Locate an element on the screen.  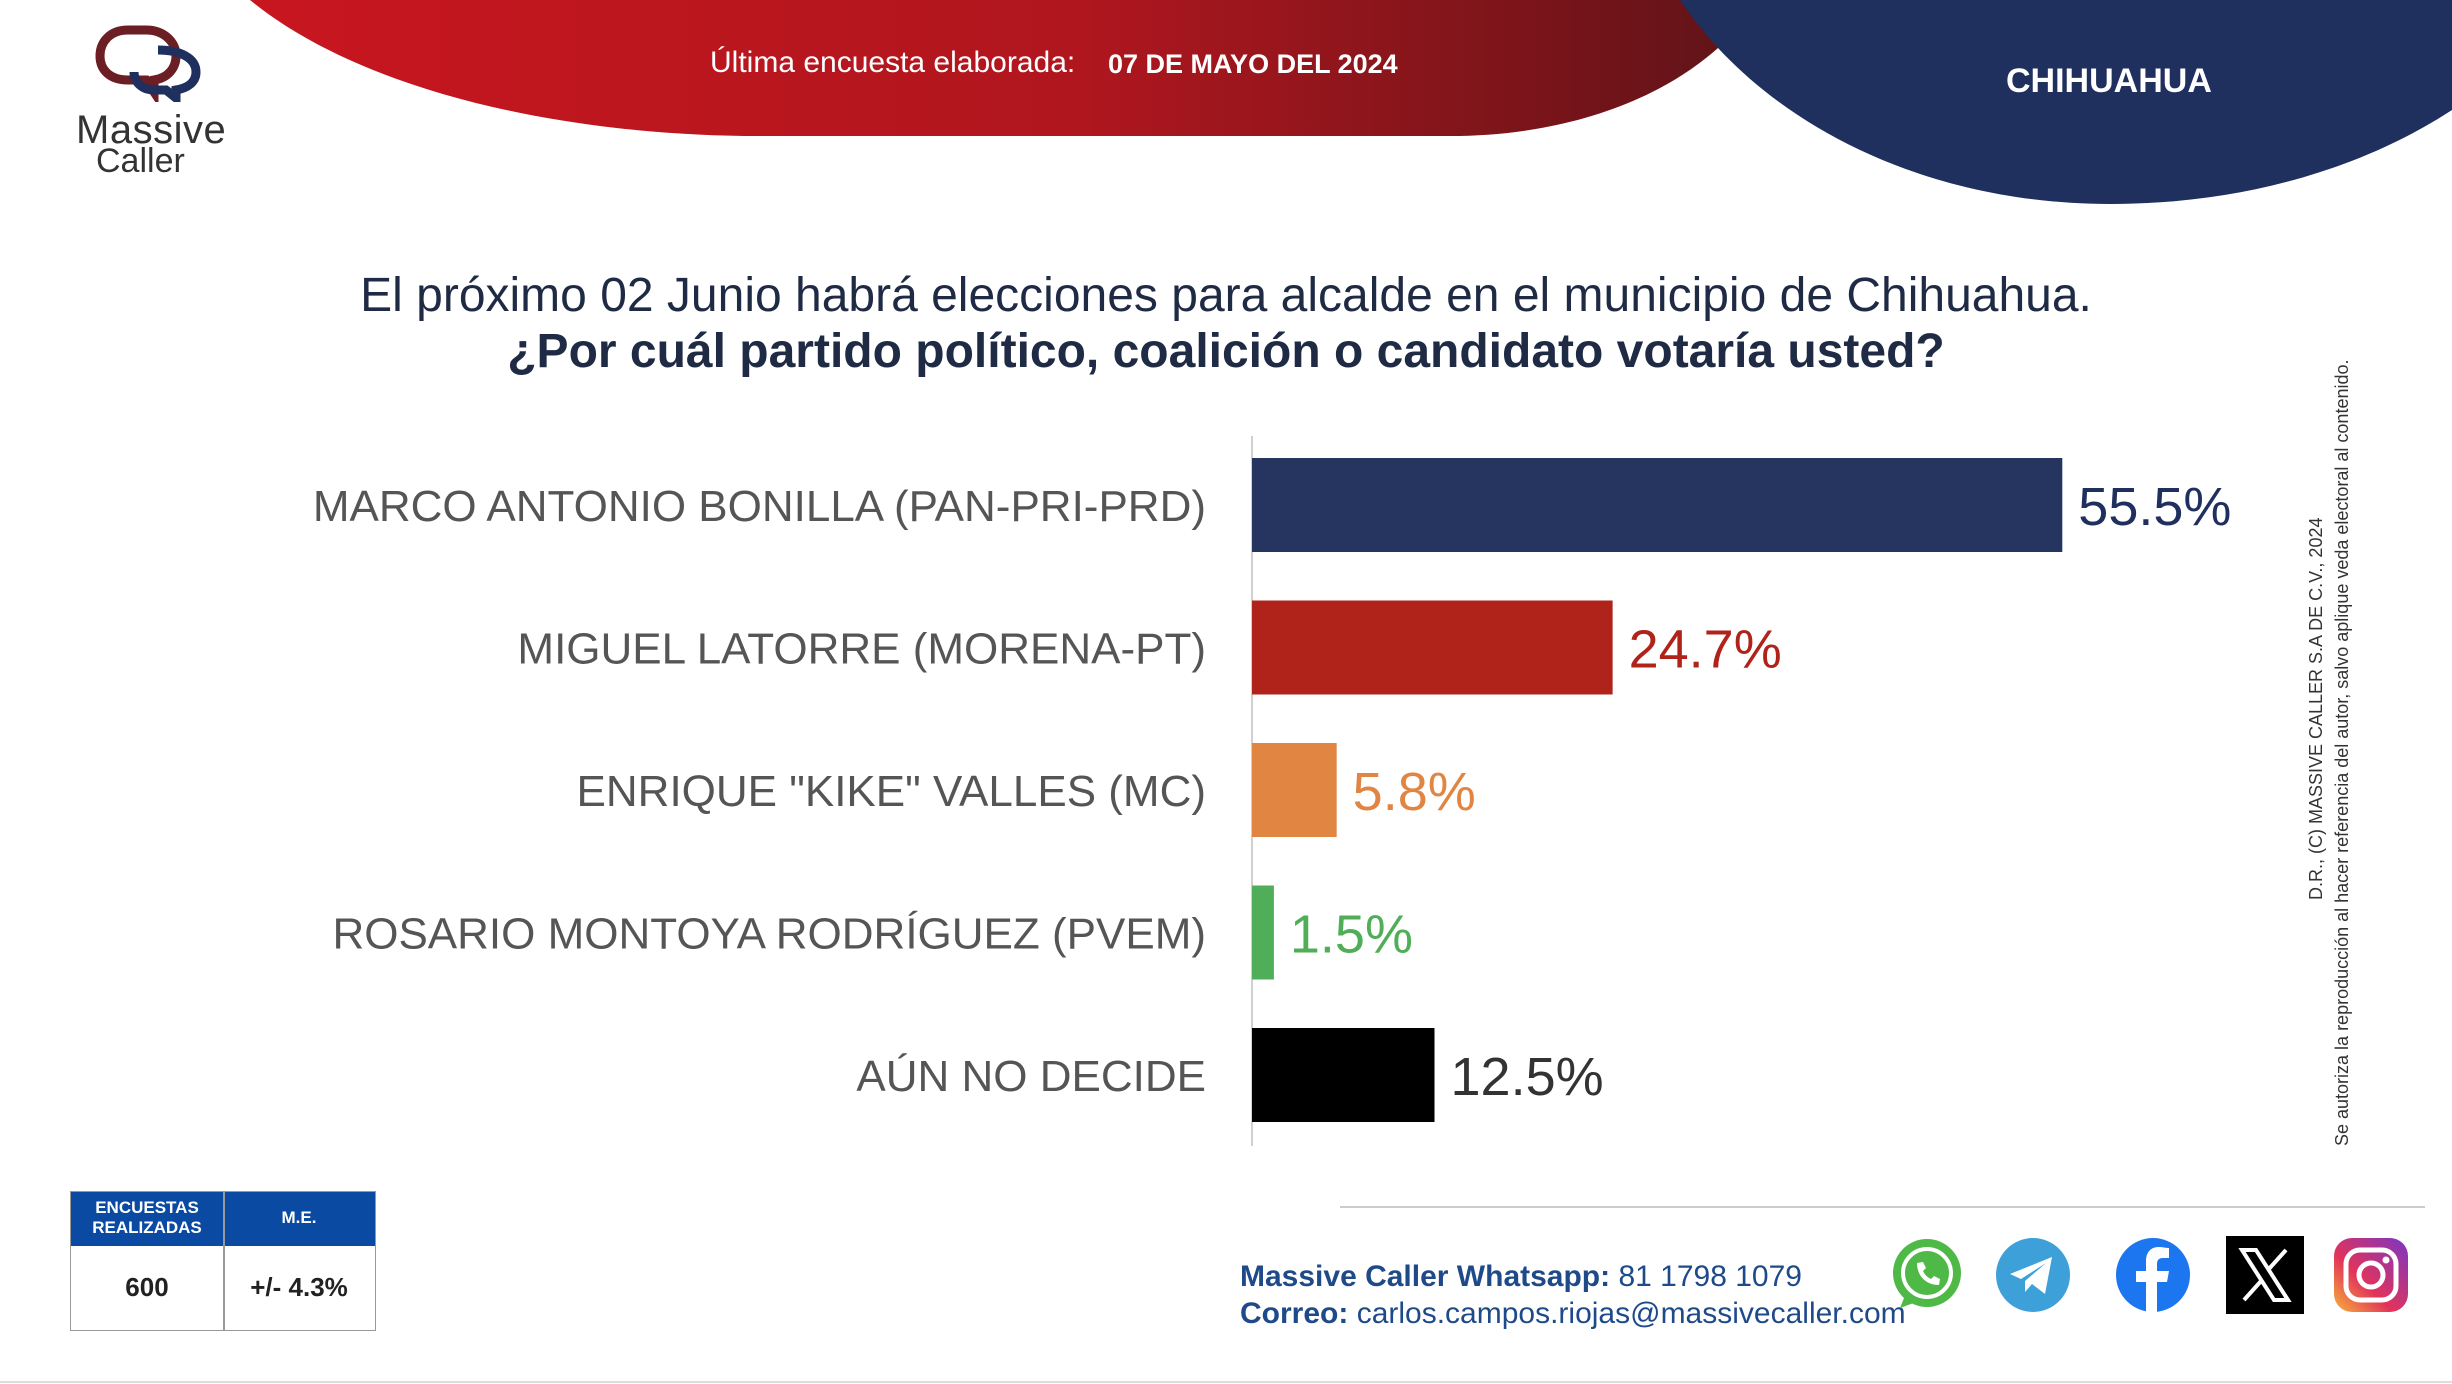
telegram-icon is located at coordinates (2033, 1275).